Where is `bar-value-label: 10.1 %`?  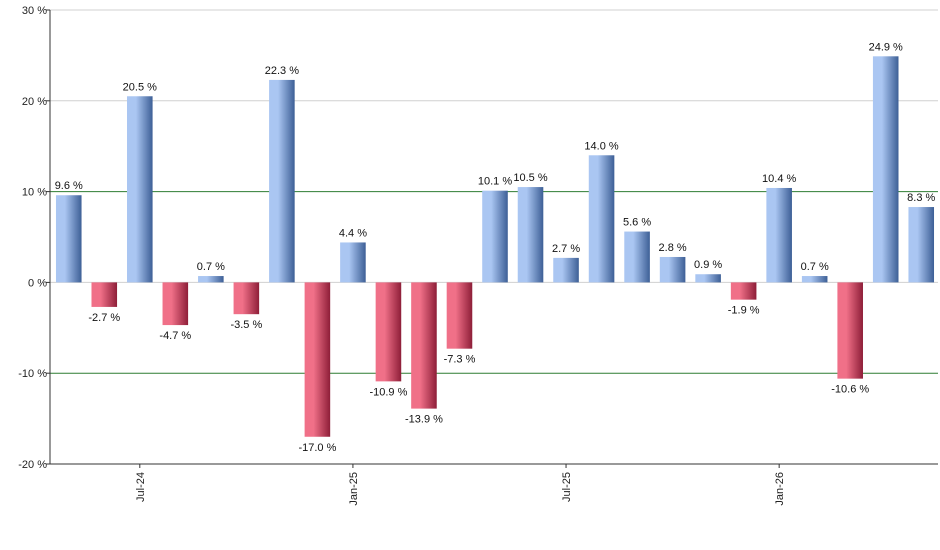 bar-value-label: 10.1 % is located at coordinates (495, 182).